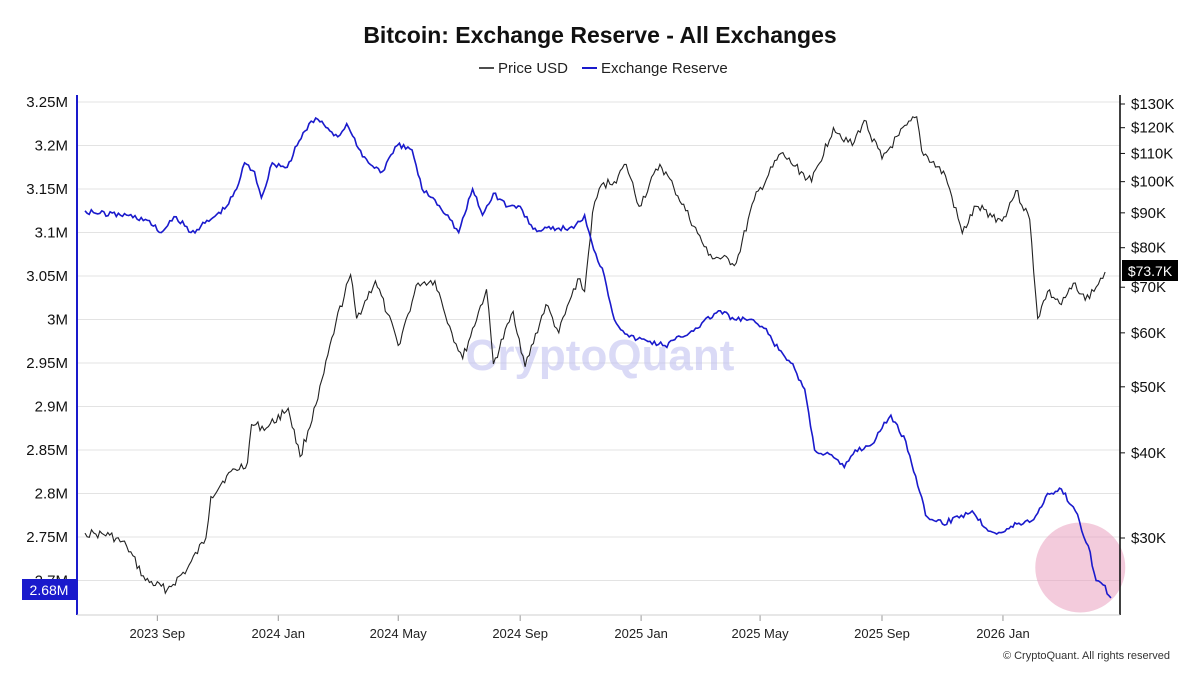 This screenshot has height=675, width=1200. What do you see at coordinates (1152, 104) in the screenshot?
I see `right-tick-label: $130K` at bounding box center [1152, 104].